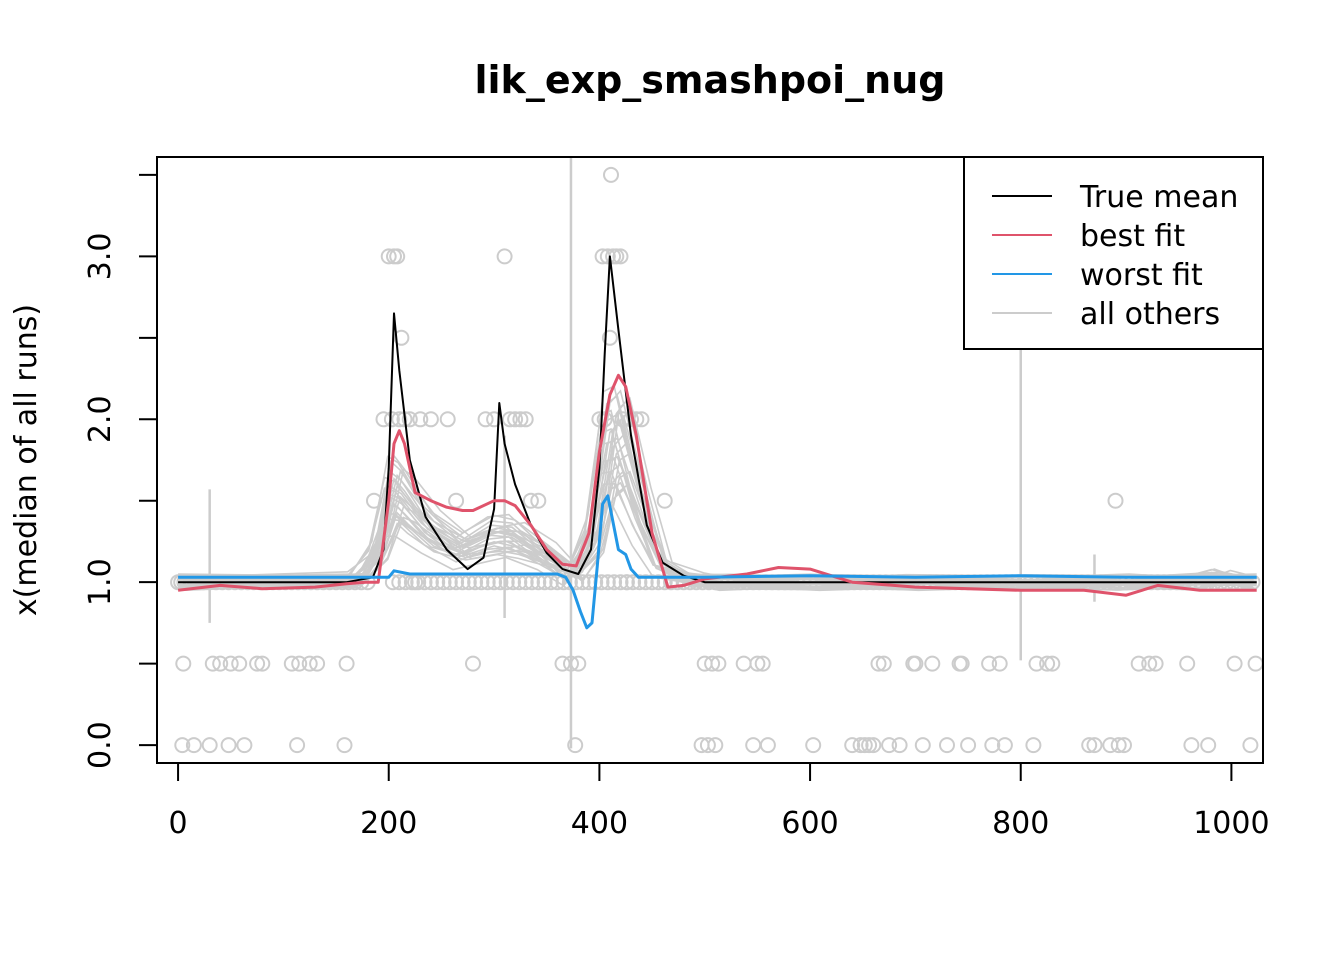  Describe the element at coordinates (1158, 197) in the screenshot. I see `legend-label: True mean` at that location.